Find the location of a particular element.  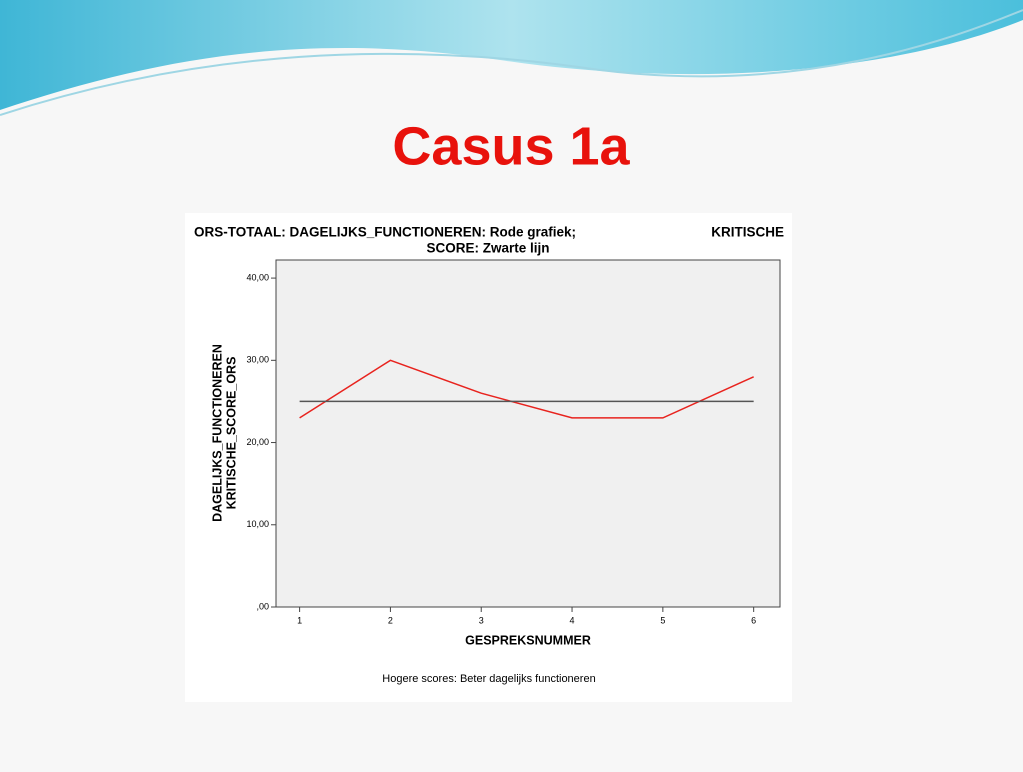

y-axis-label: DAGELIJKS_FUNCTIONEREN is located at coordinates (217, 433).